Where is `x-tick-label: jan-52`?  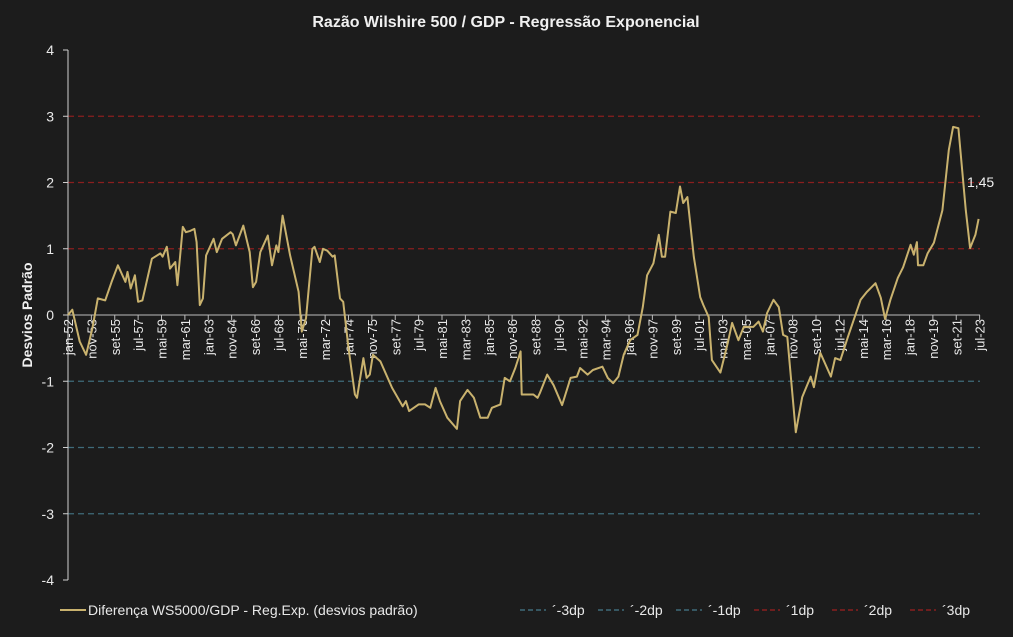
x-tick-label: jan-52 is located at coordinates (68, 337).